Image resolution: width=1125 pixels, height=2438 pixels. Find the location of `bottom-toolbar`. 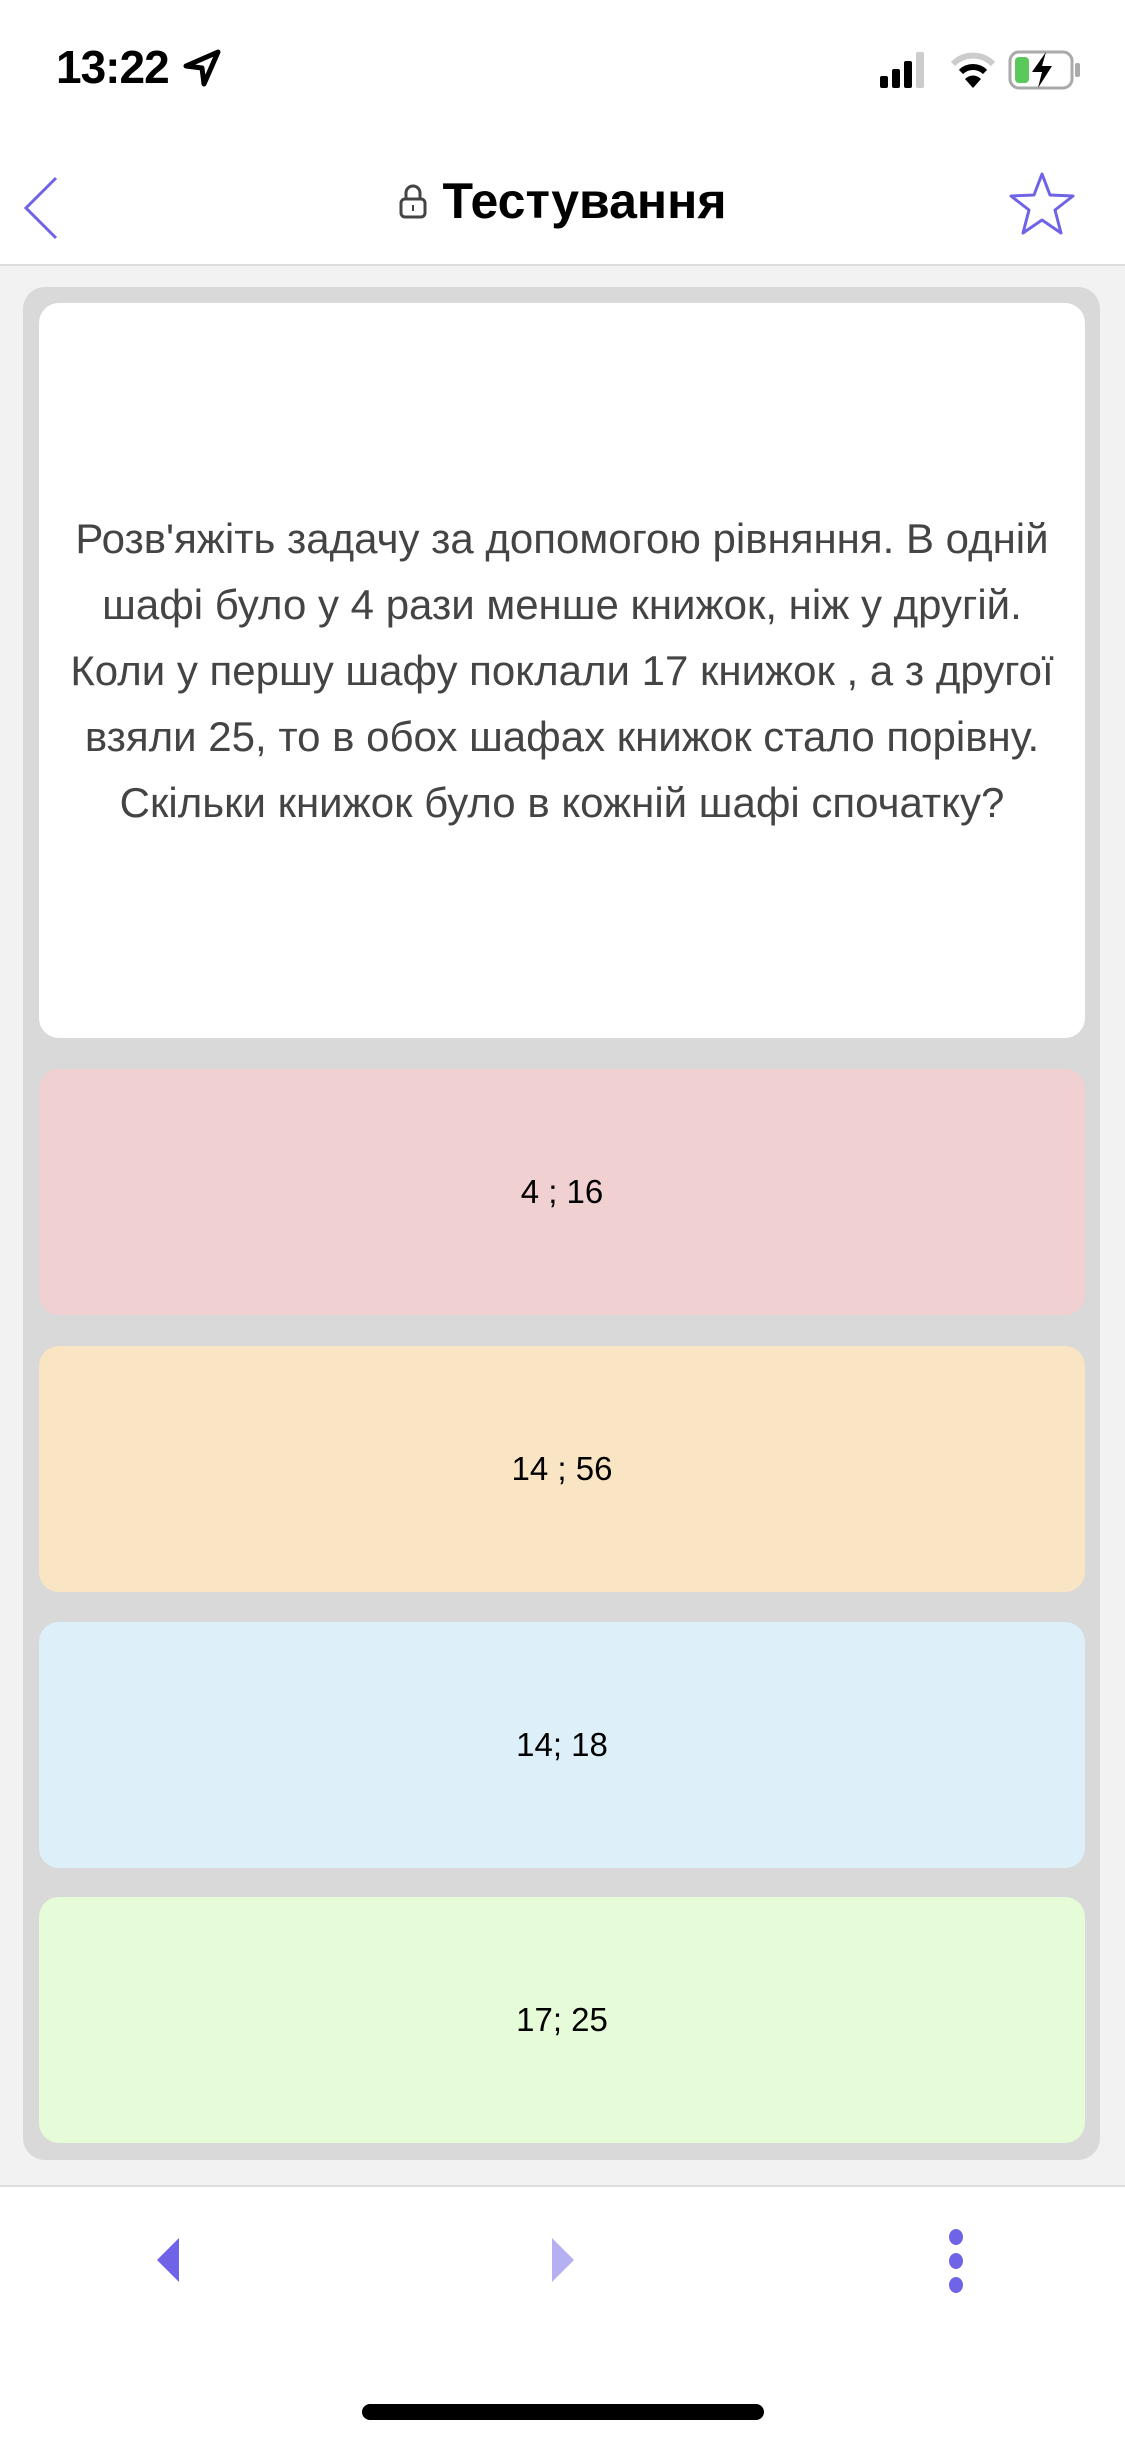

bottom-toolbar is located at coordinates (562, 2311).